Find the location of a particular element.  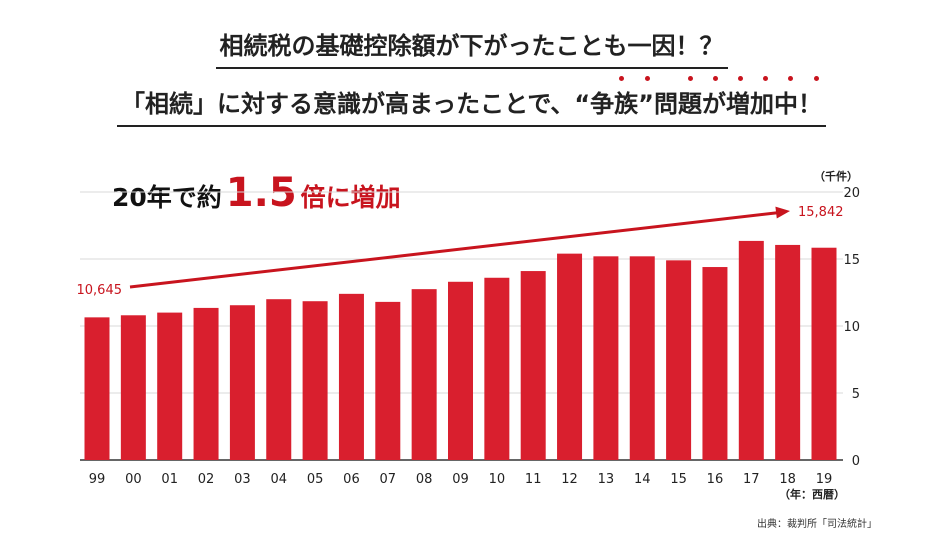

headline-line-1: 相続税の基礎控除額が下がったことも一因！？ is located at coordinates (471, 47).